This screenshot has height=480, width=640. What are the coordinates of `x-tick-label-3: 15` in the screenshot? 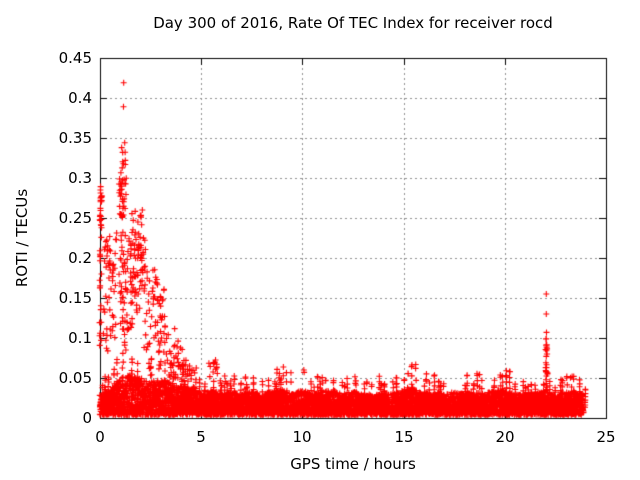 It's located at (404, 437).